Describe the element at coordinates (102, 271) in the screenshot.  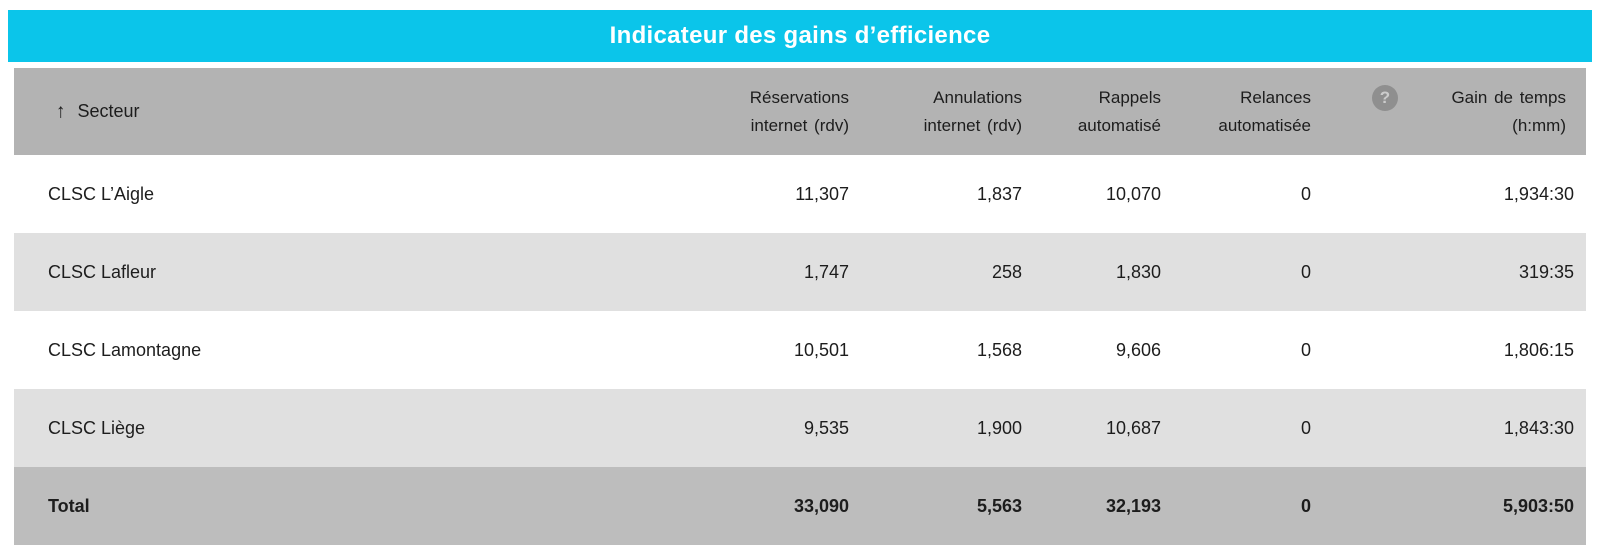
I see `cell-secteur: CLSC Lafleur` at that location.